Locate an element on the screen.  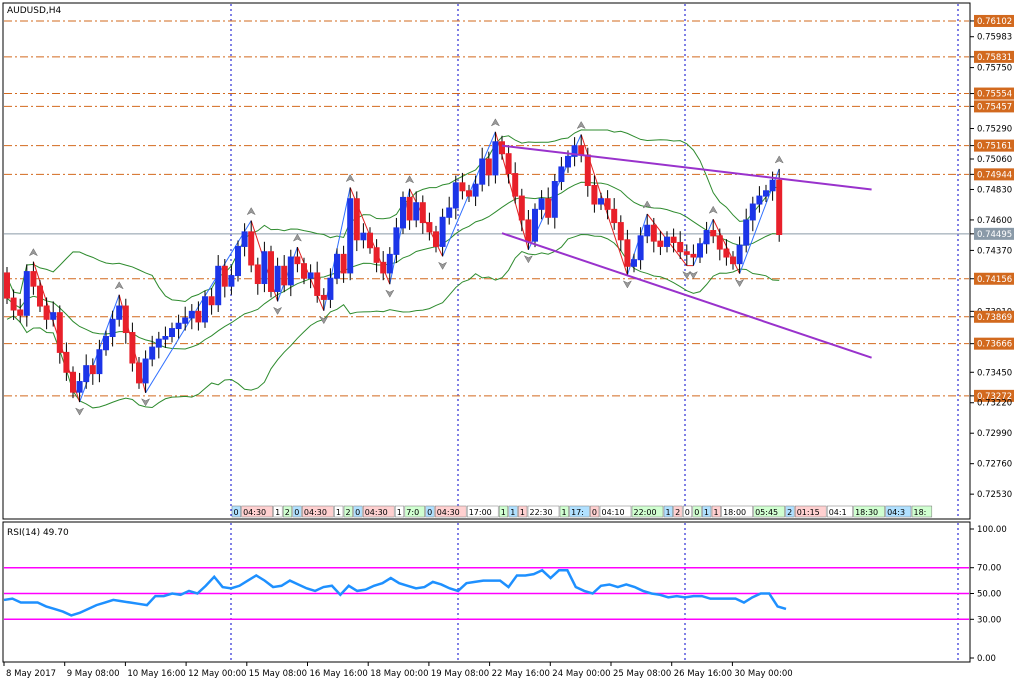
rsi-tick-label: 70.00 is located at coordinates (989, 569).